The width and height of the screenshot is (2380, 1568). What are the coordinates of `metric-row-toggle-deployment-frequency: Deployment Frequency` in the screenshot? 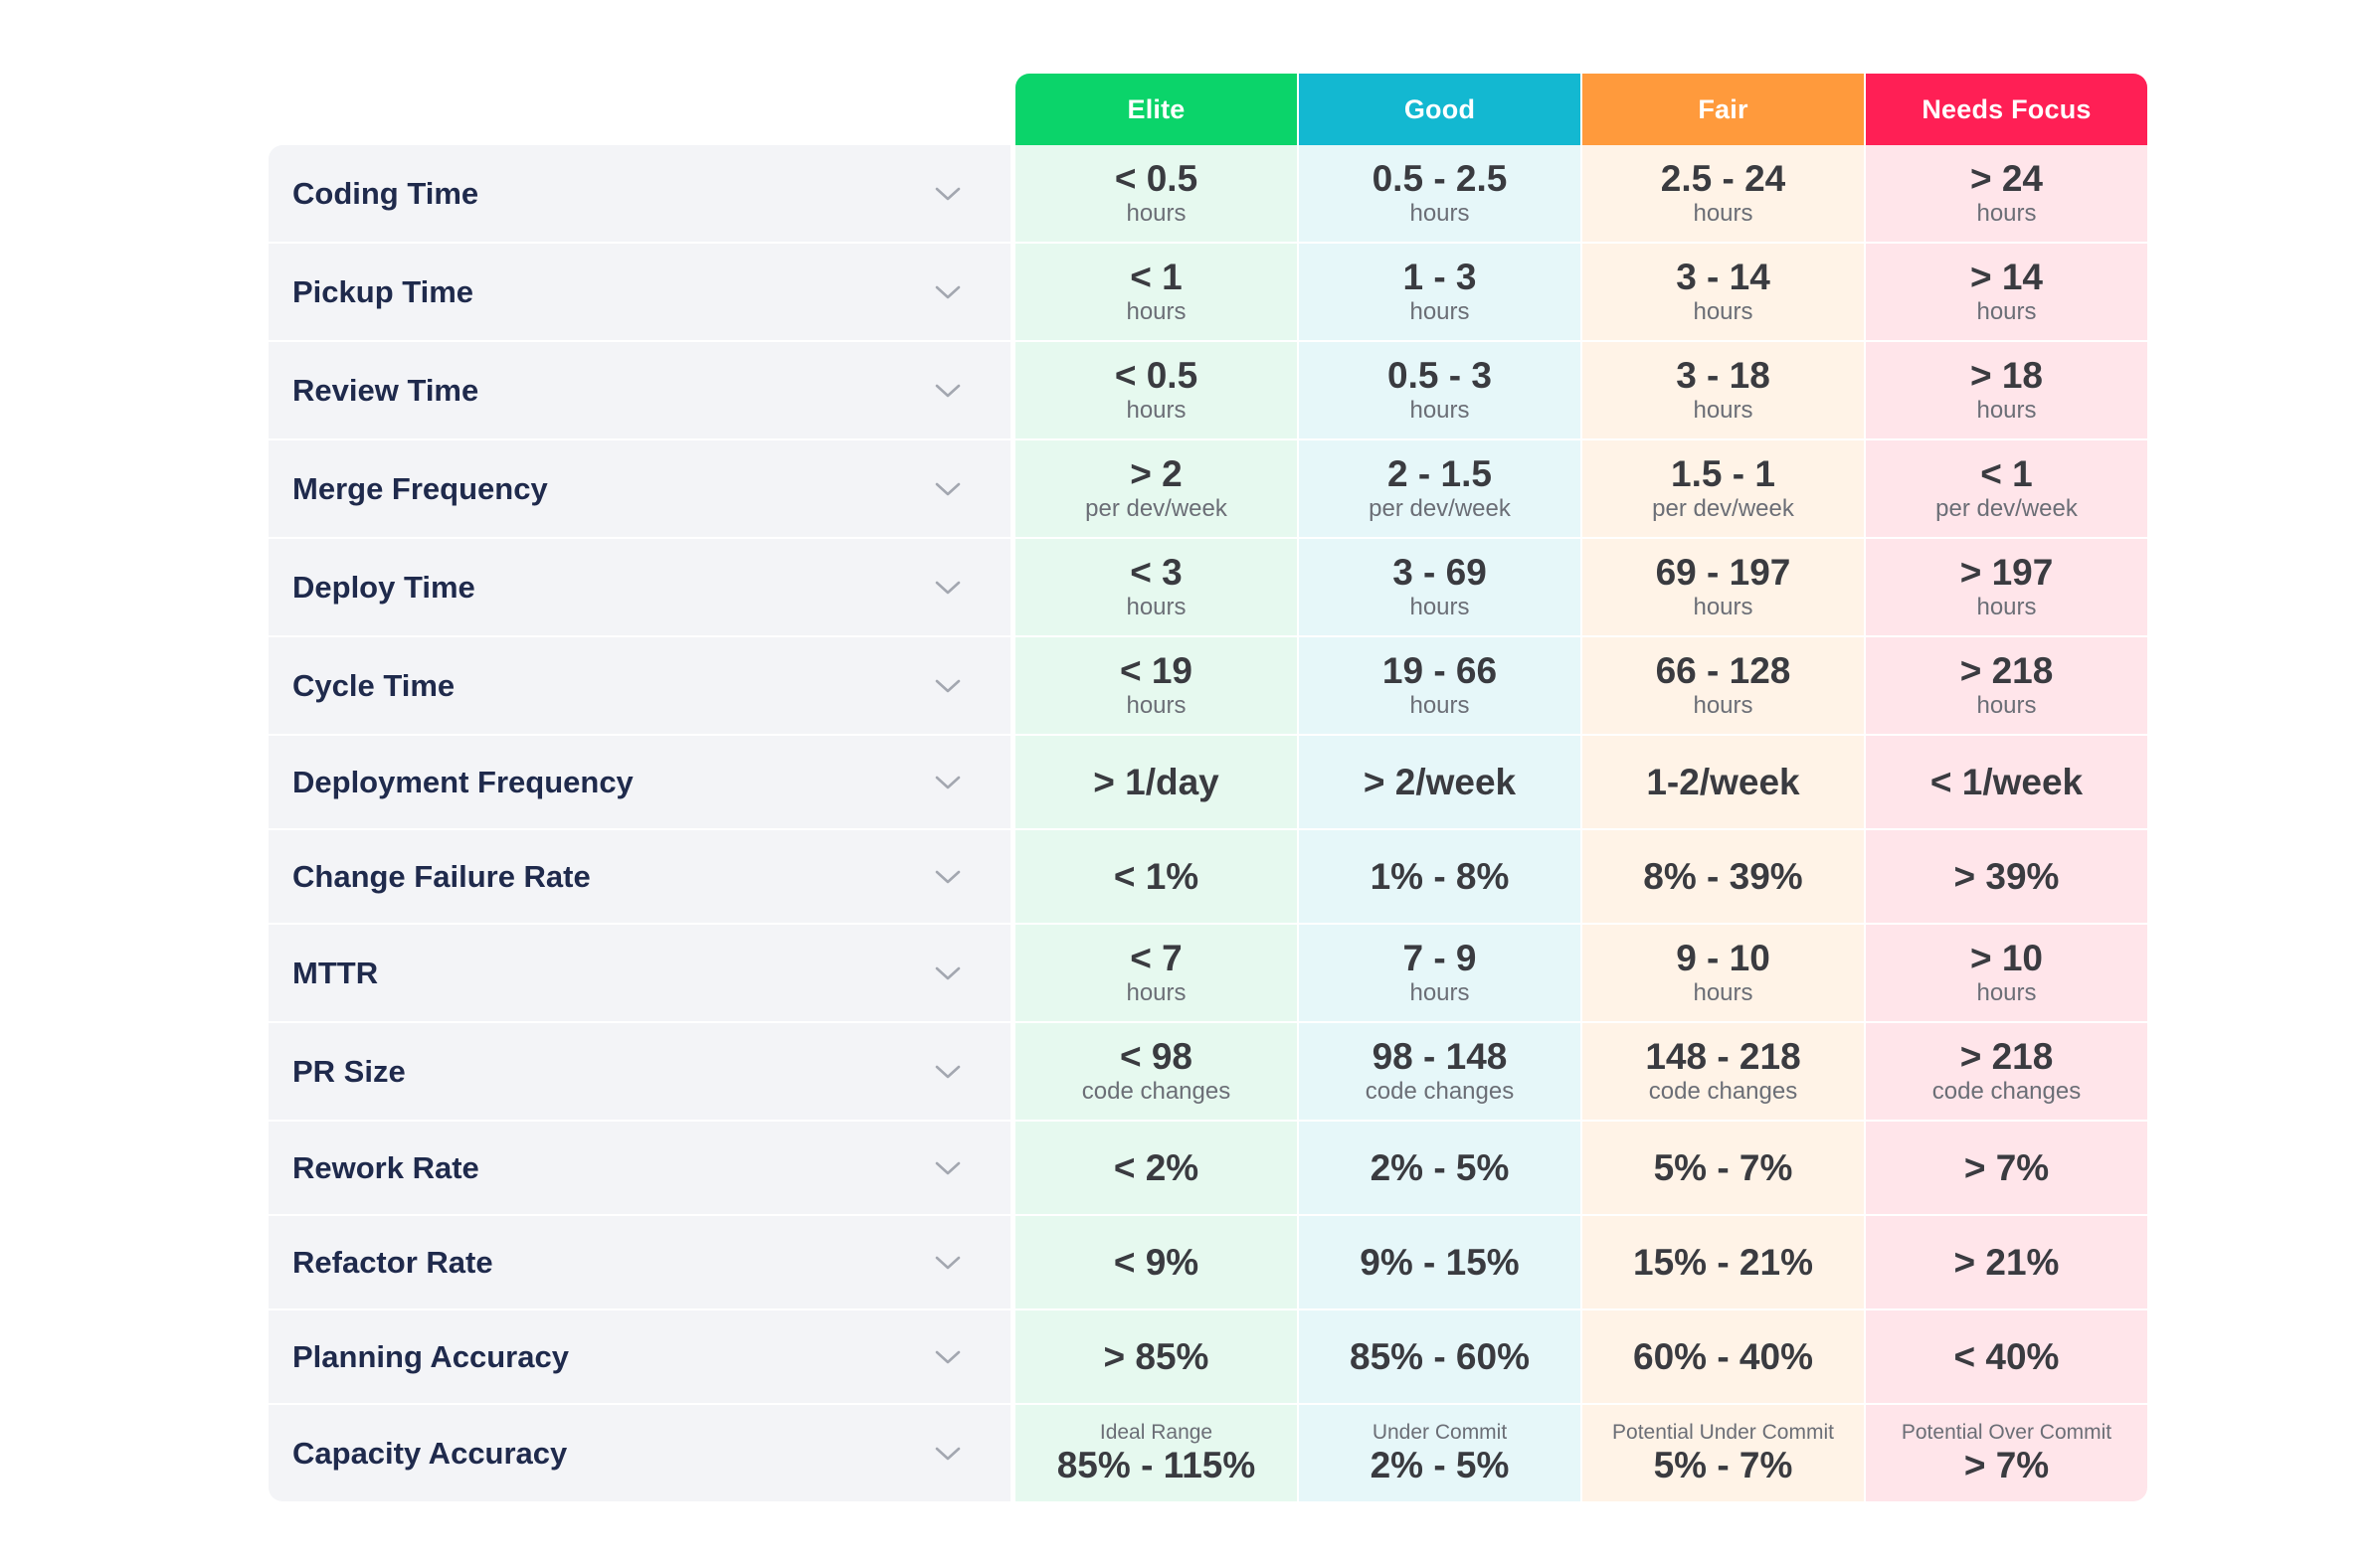 It's located at (639, 782).